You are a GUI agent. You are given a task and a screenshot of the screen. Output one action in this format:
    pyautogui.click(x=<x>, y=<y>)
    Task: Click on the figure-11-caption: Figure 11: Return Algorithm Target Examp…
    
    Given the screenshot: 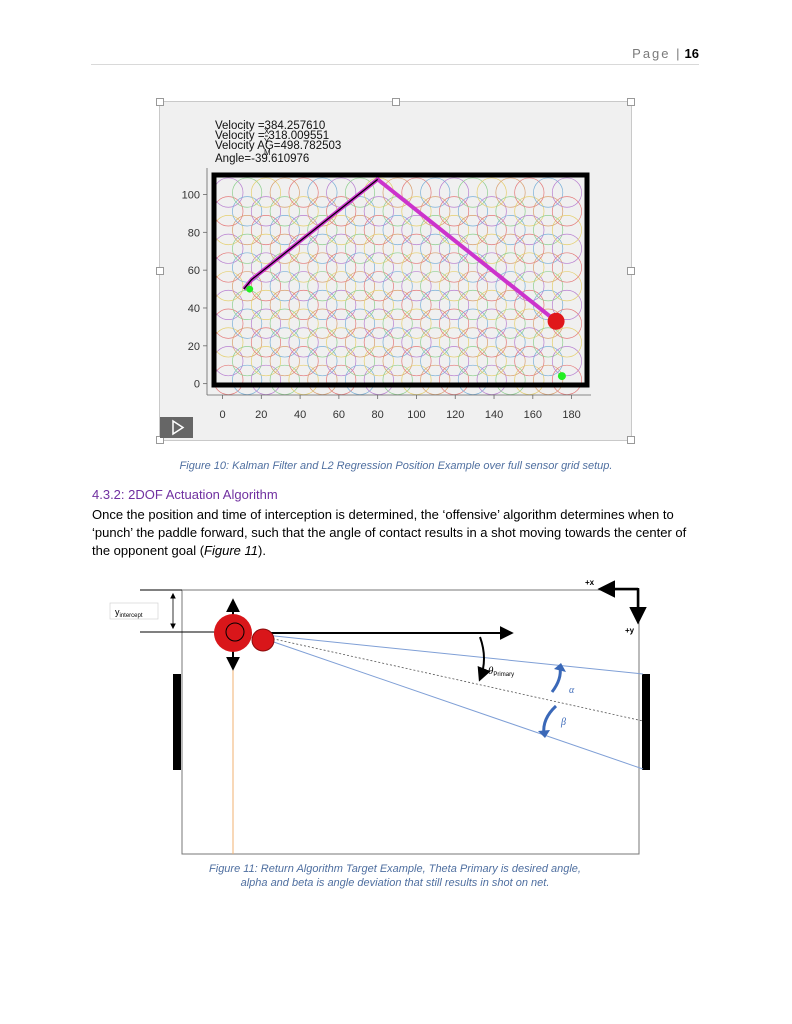 What is the action you would take?
    pyautogui.click(x=395, y=876)
    